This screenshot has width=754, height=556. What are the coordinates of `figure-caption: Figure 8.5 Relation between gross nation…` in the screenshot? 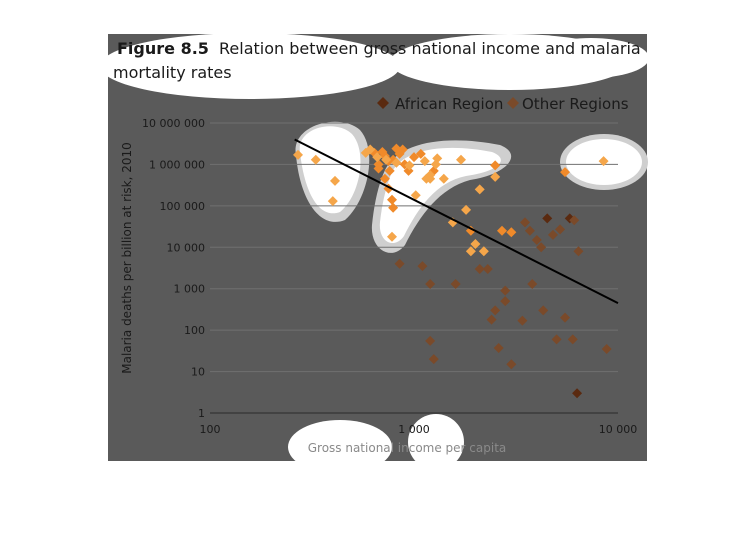 It's located at (379, 48).